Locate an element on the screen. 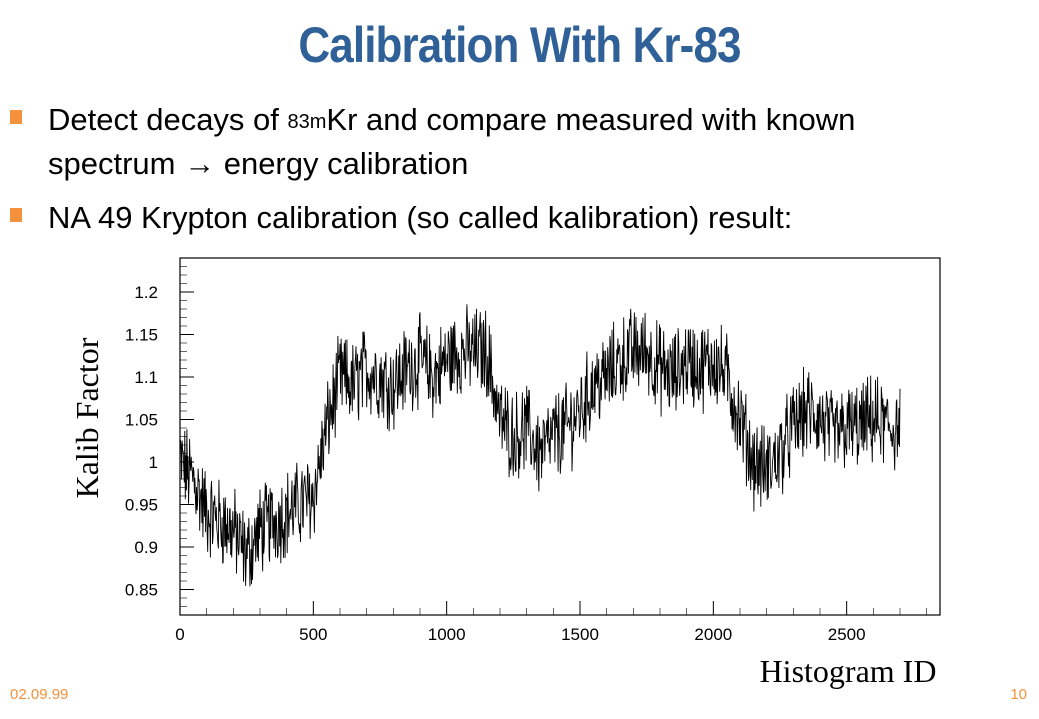 This screenshot has width=1039, height=719. y-tick-label: 1.1 is located at coordinates (146, 377).